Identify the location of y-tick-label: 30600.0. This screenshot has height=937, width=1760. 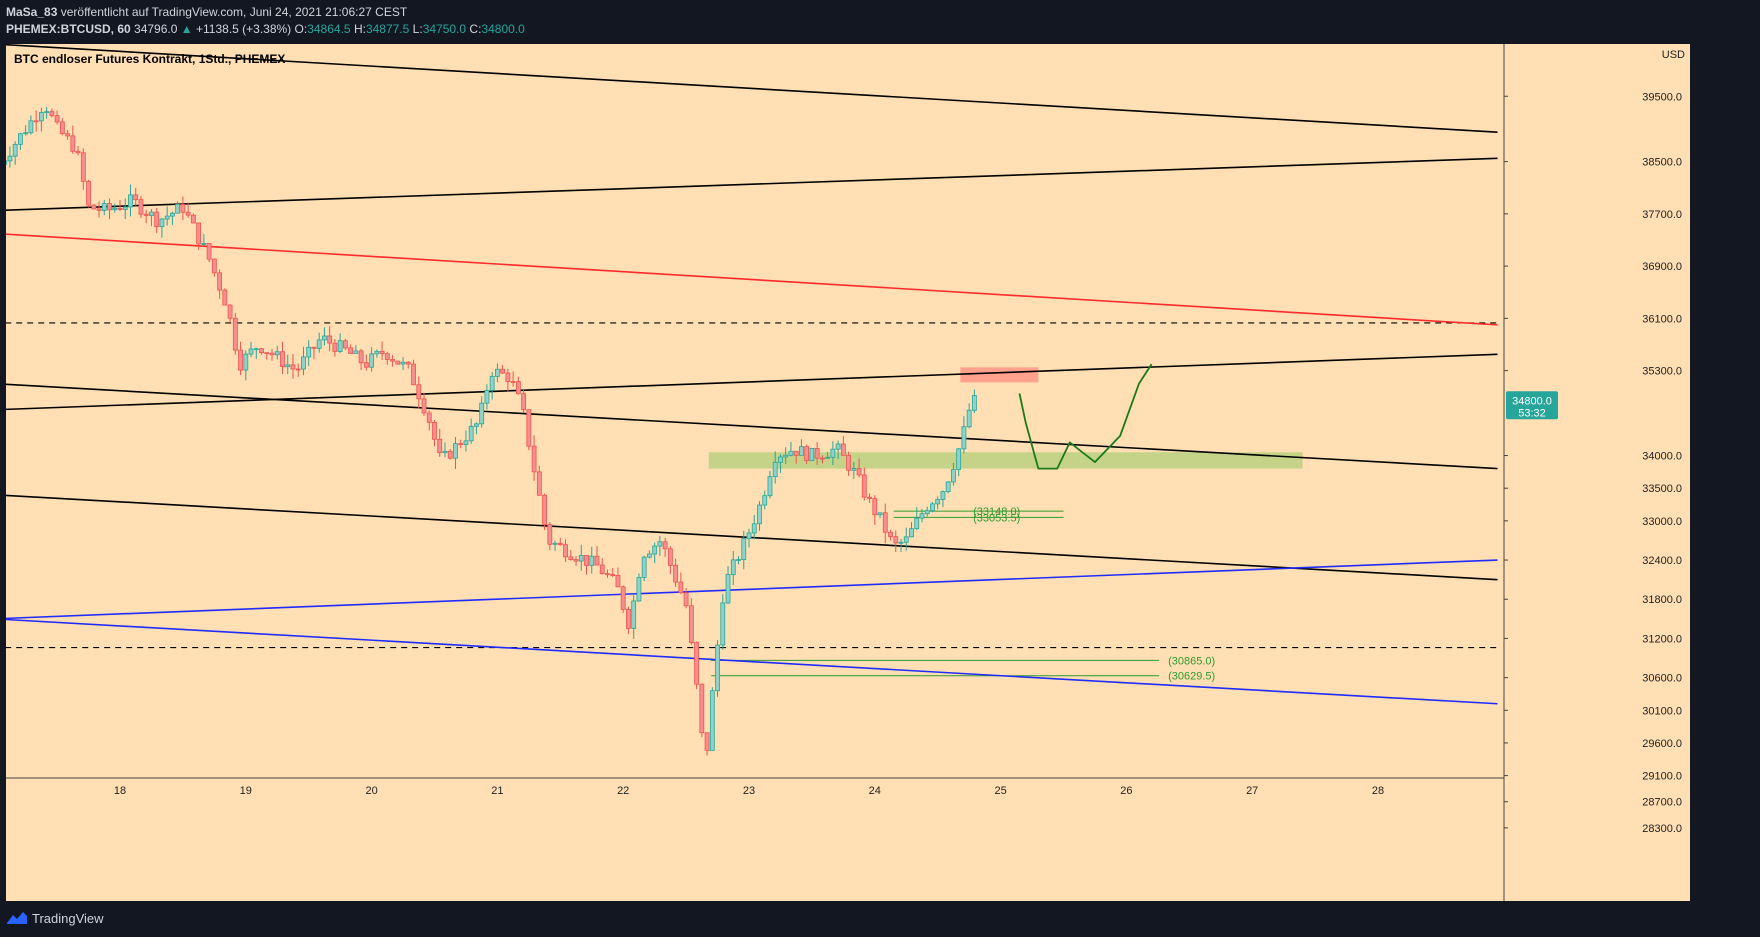
(1662, 679).